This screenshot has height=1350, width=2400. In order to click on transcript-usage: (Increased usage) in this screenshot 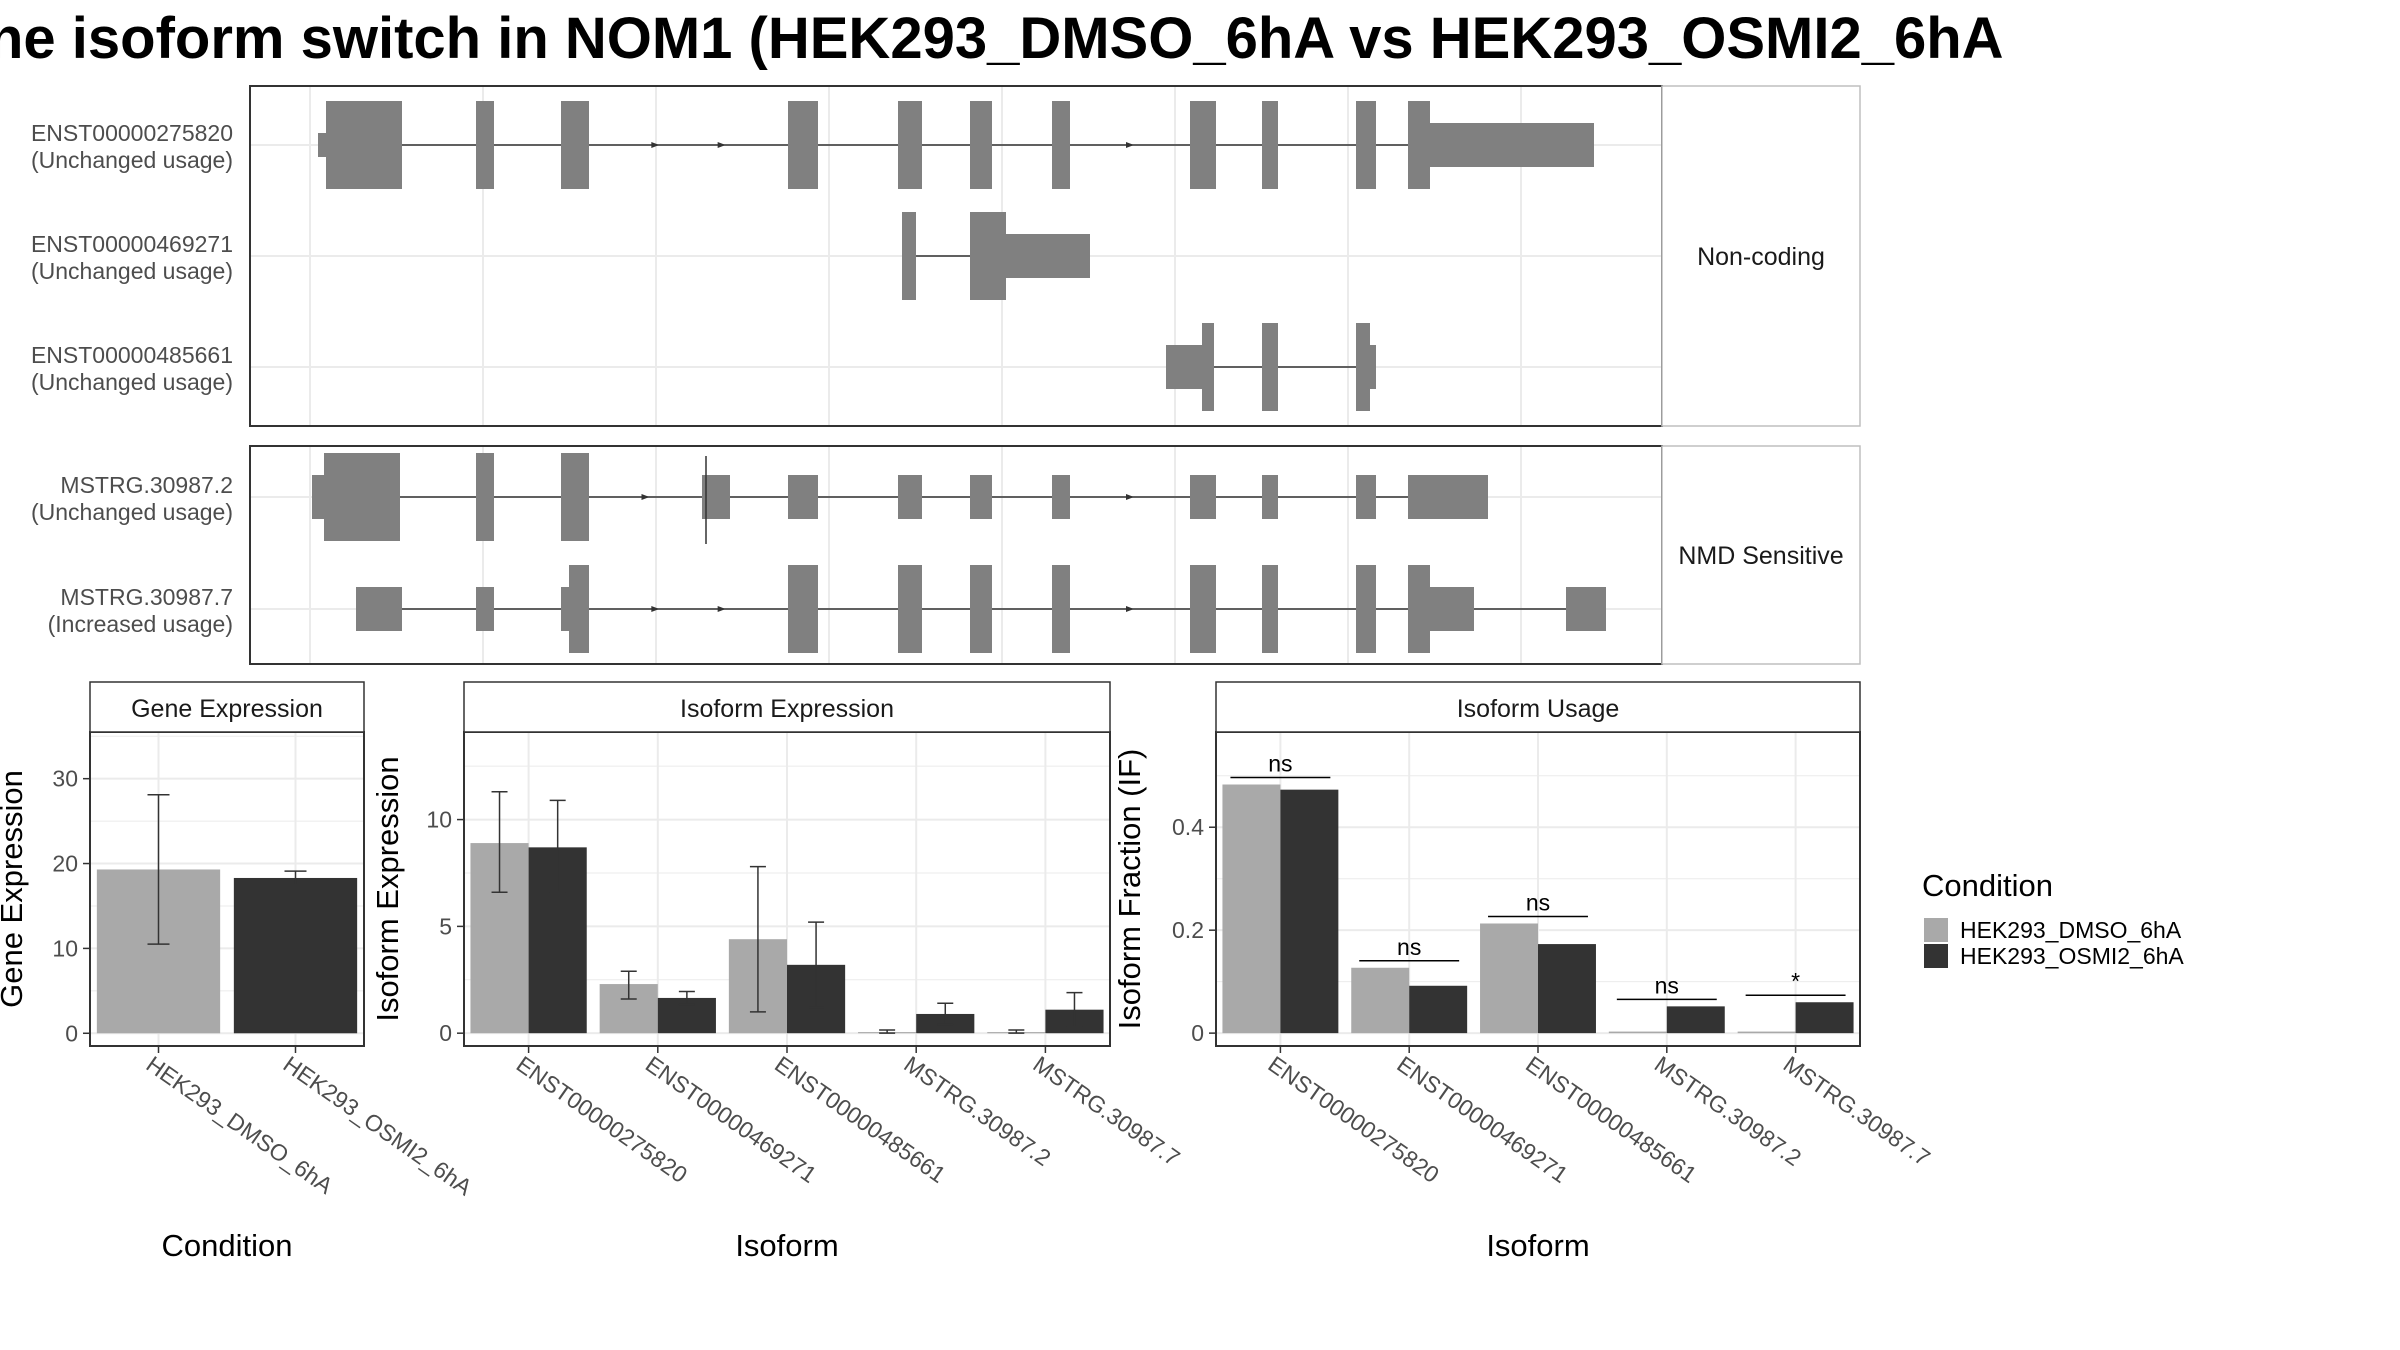, I will do `click(140, 624)`.